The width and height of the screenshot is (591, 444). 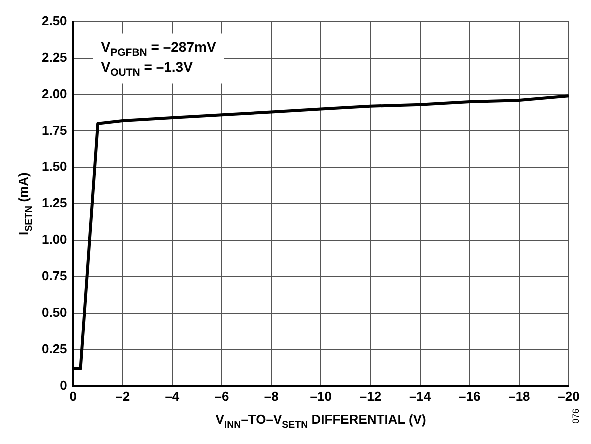 What do you see at coordinates (519, 396) in the screenshot?
I see `x-tick-label: –18` at bounding box center [519, 396].